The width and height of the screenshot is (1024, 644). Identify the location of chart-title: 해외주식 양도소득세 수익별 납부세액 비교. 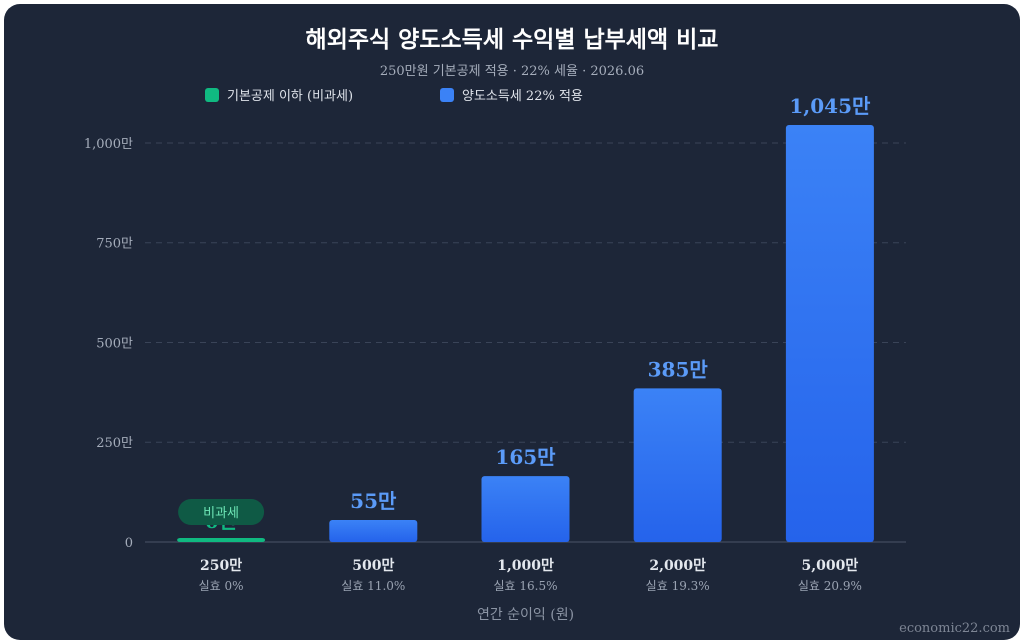
(512, 40).